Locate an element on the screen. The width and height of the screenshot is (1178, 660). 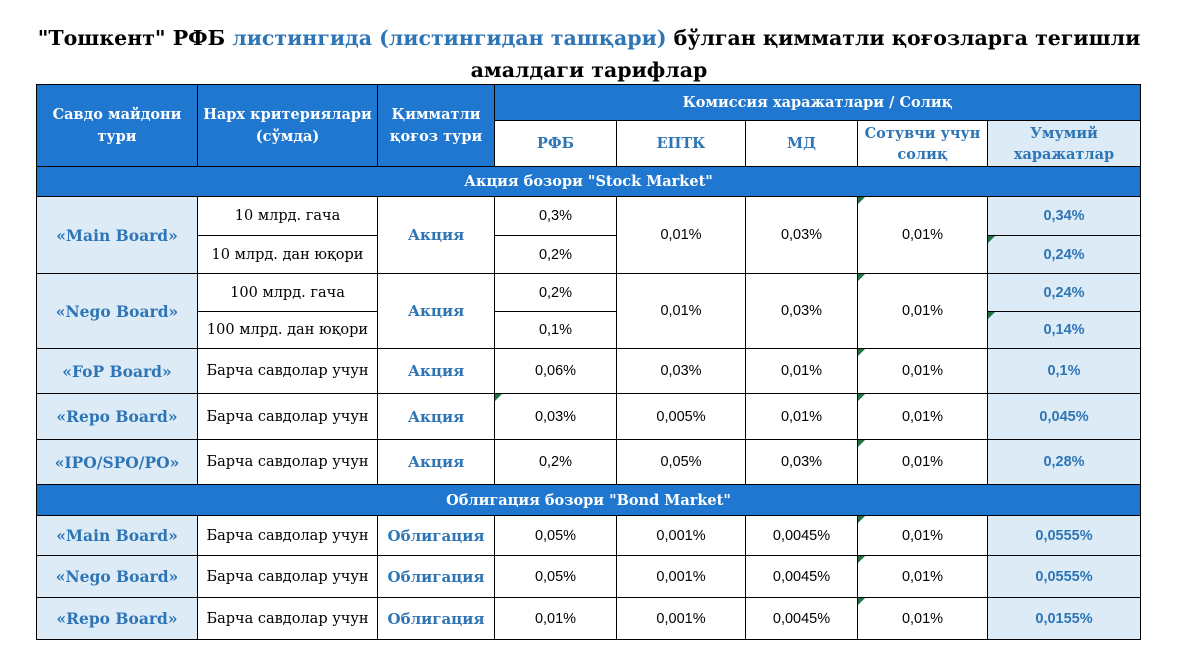
header-price-criteria: Нарх критериялари (сўмда) is located at coordinates (287, 125).